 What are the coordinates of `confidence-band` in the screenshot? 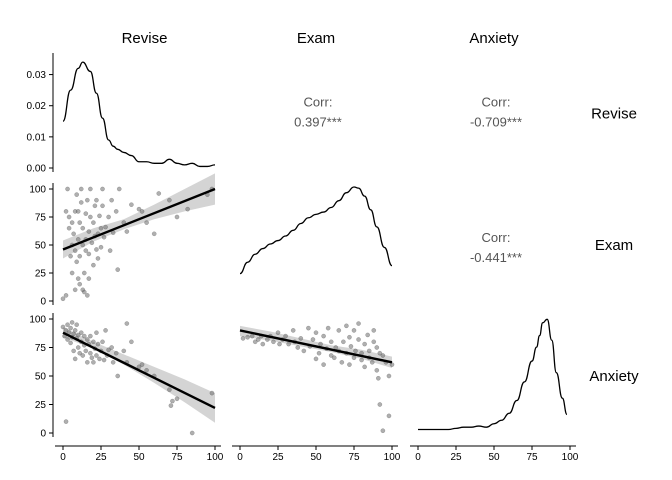 It's located at (139, 216).